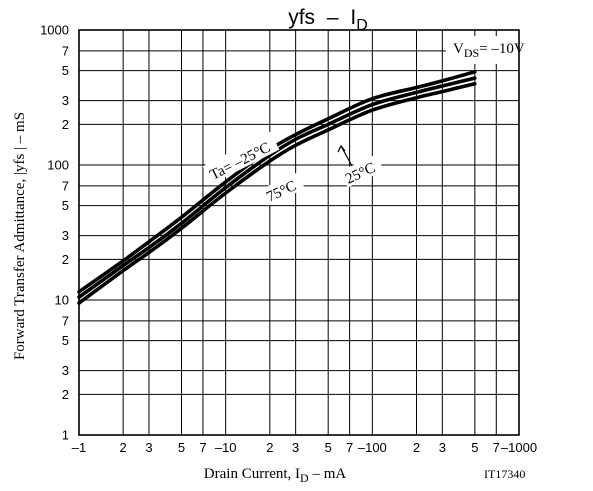 The height and width of the screenshot is (491, 593). I want to click on chart-title: yfs – ID, so click(328, 20).